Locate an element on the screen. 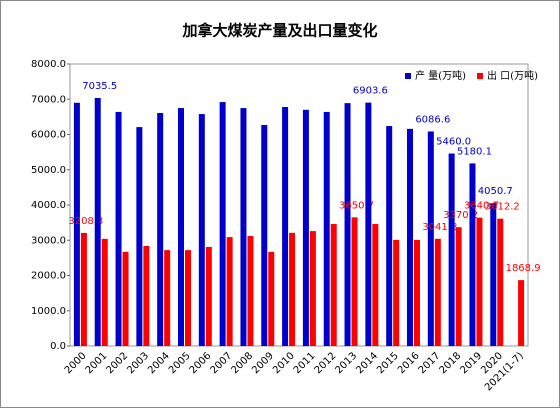 The height and width of the screenshot is (408, 560). y-tick-label: 8000.0 is located at coordinates (48, 64).